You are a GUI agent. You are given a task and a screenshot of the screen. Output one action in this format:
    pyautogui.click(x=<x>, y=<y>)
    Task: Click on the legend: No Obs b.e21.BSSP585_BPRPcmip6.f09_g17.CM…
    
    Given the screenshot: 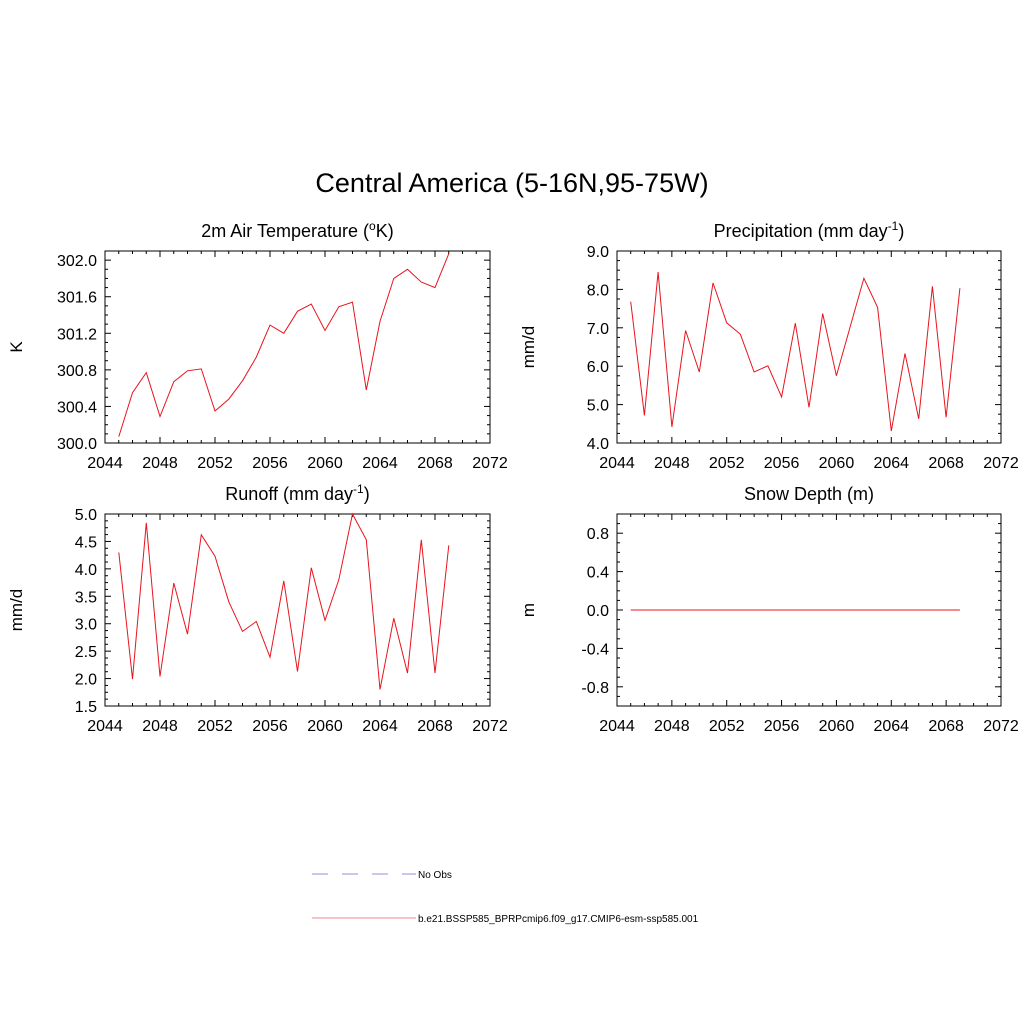 What is the action you would take?
    pyautogui.click(x=505, y=897)
    